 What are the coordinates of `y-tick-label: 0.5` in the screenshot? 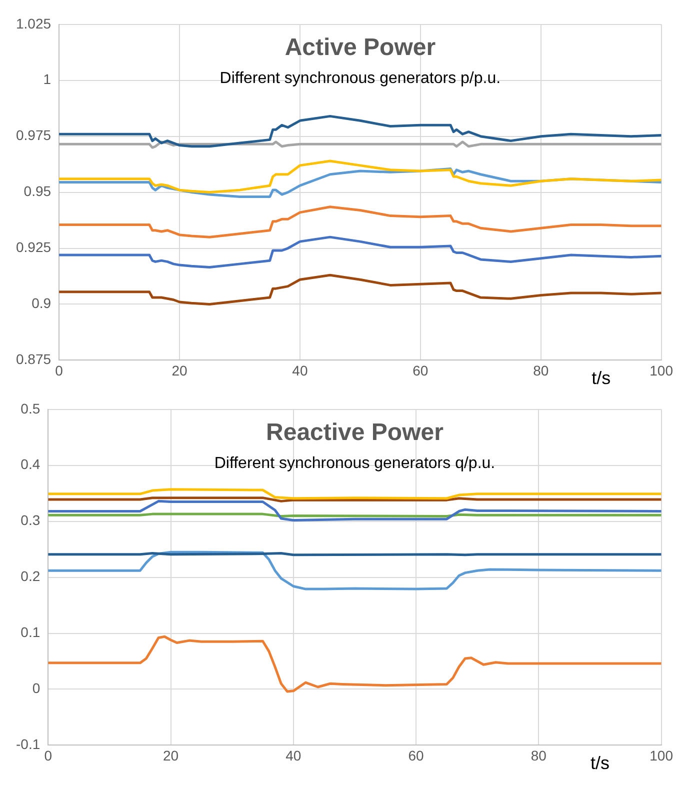 It's located at (30, 408).